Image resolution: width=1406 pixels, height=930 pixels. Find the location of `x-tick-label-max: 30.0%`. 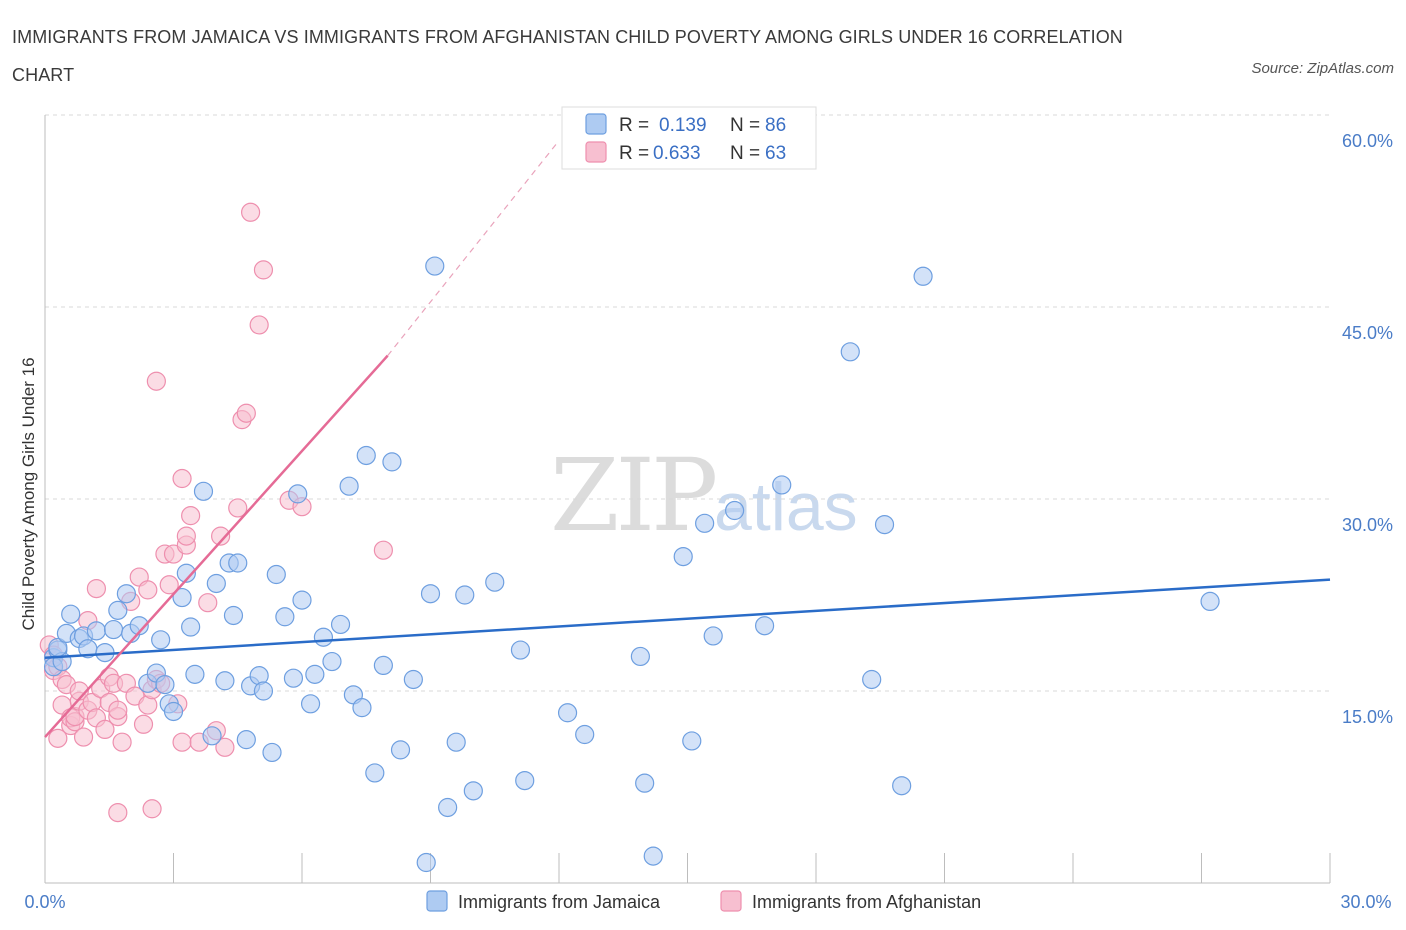

x-tick-label-max: 30.0% is located at coordinates (1365, 902).